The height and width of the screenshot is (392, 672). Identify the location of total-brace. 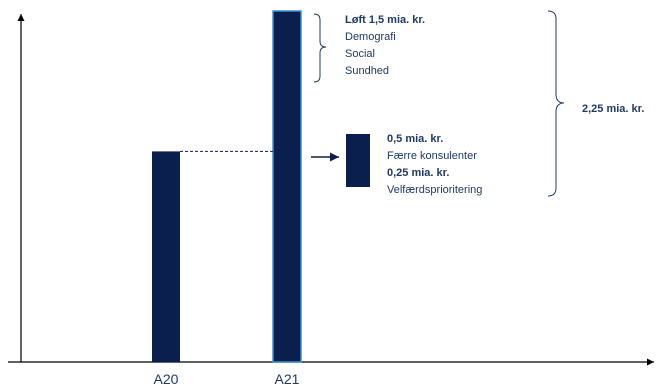
(556, 103).